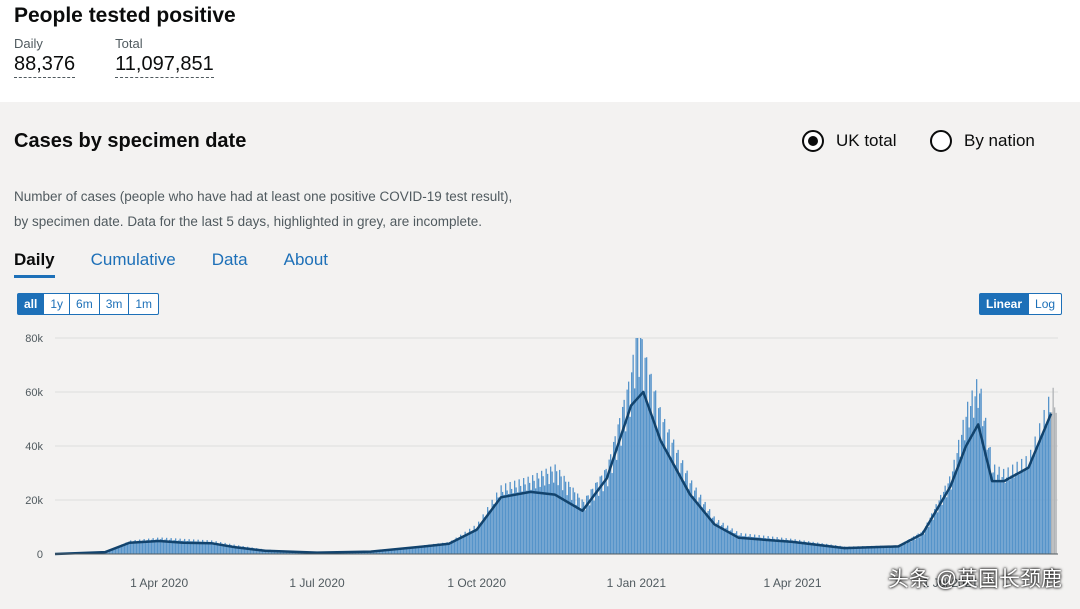 This screenshot has width=1080, height=609. I want to click on tab-daily: Daily, so click(34, 264).